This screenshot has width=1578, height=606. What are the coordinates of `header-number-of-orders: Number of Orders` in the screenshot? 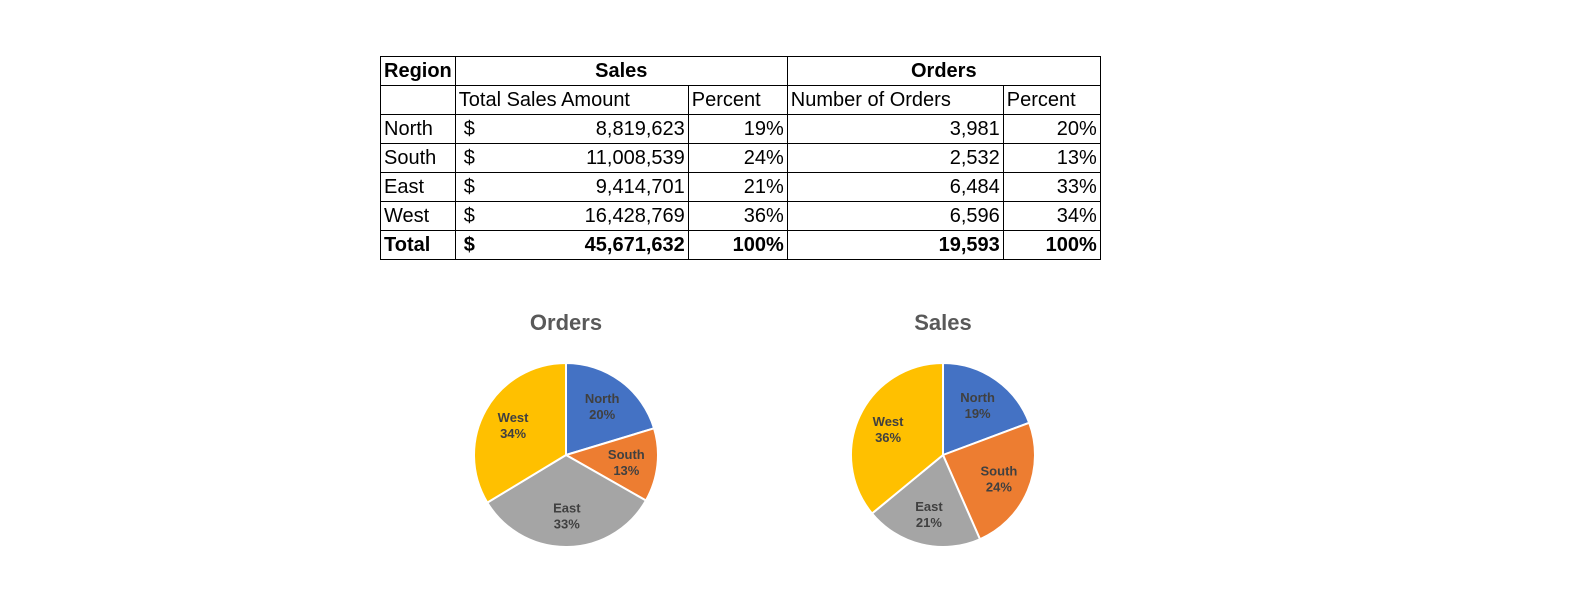 It's located at (895, 100).